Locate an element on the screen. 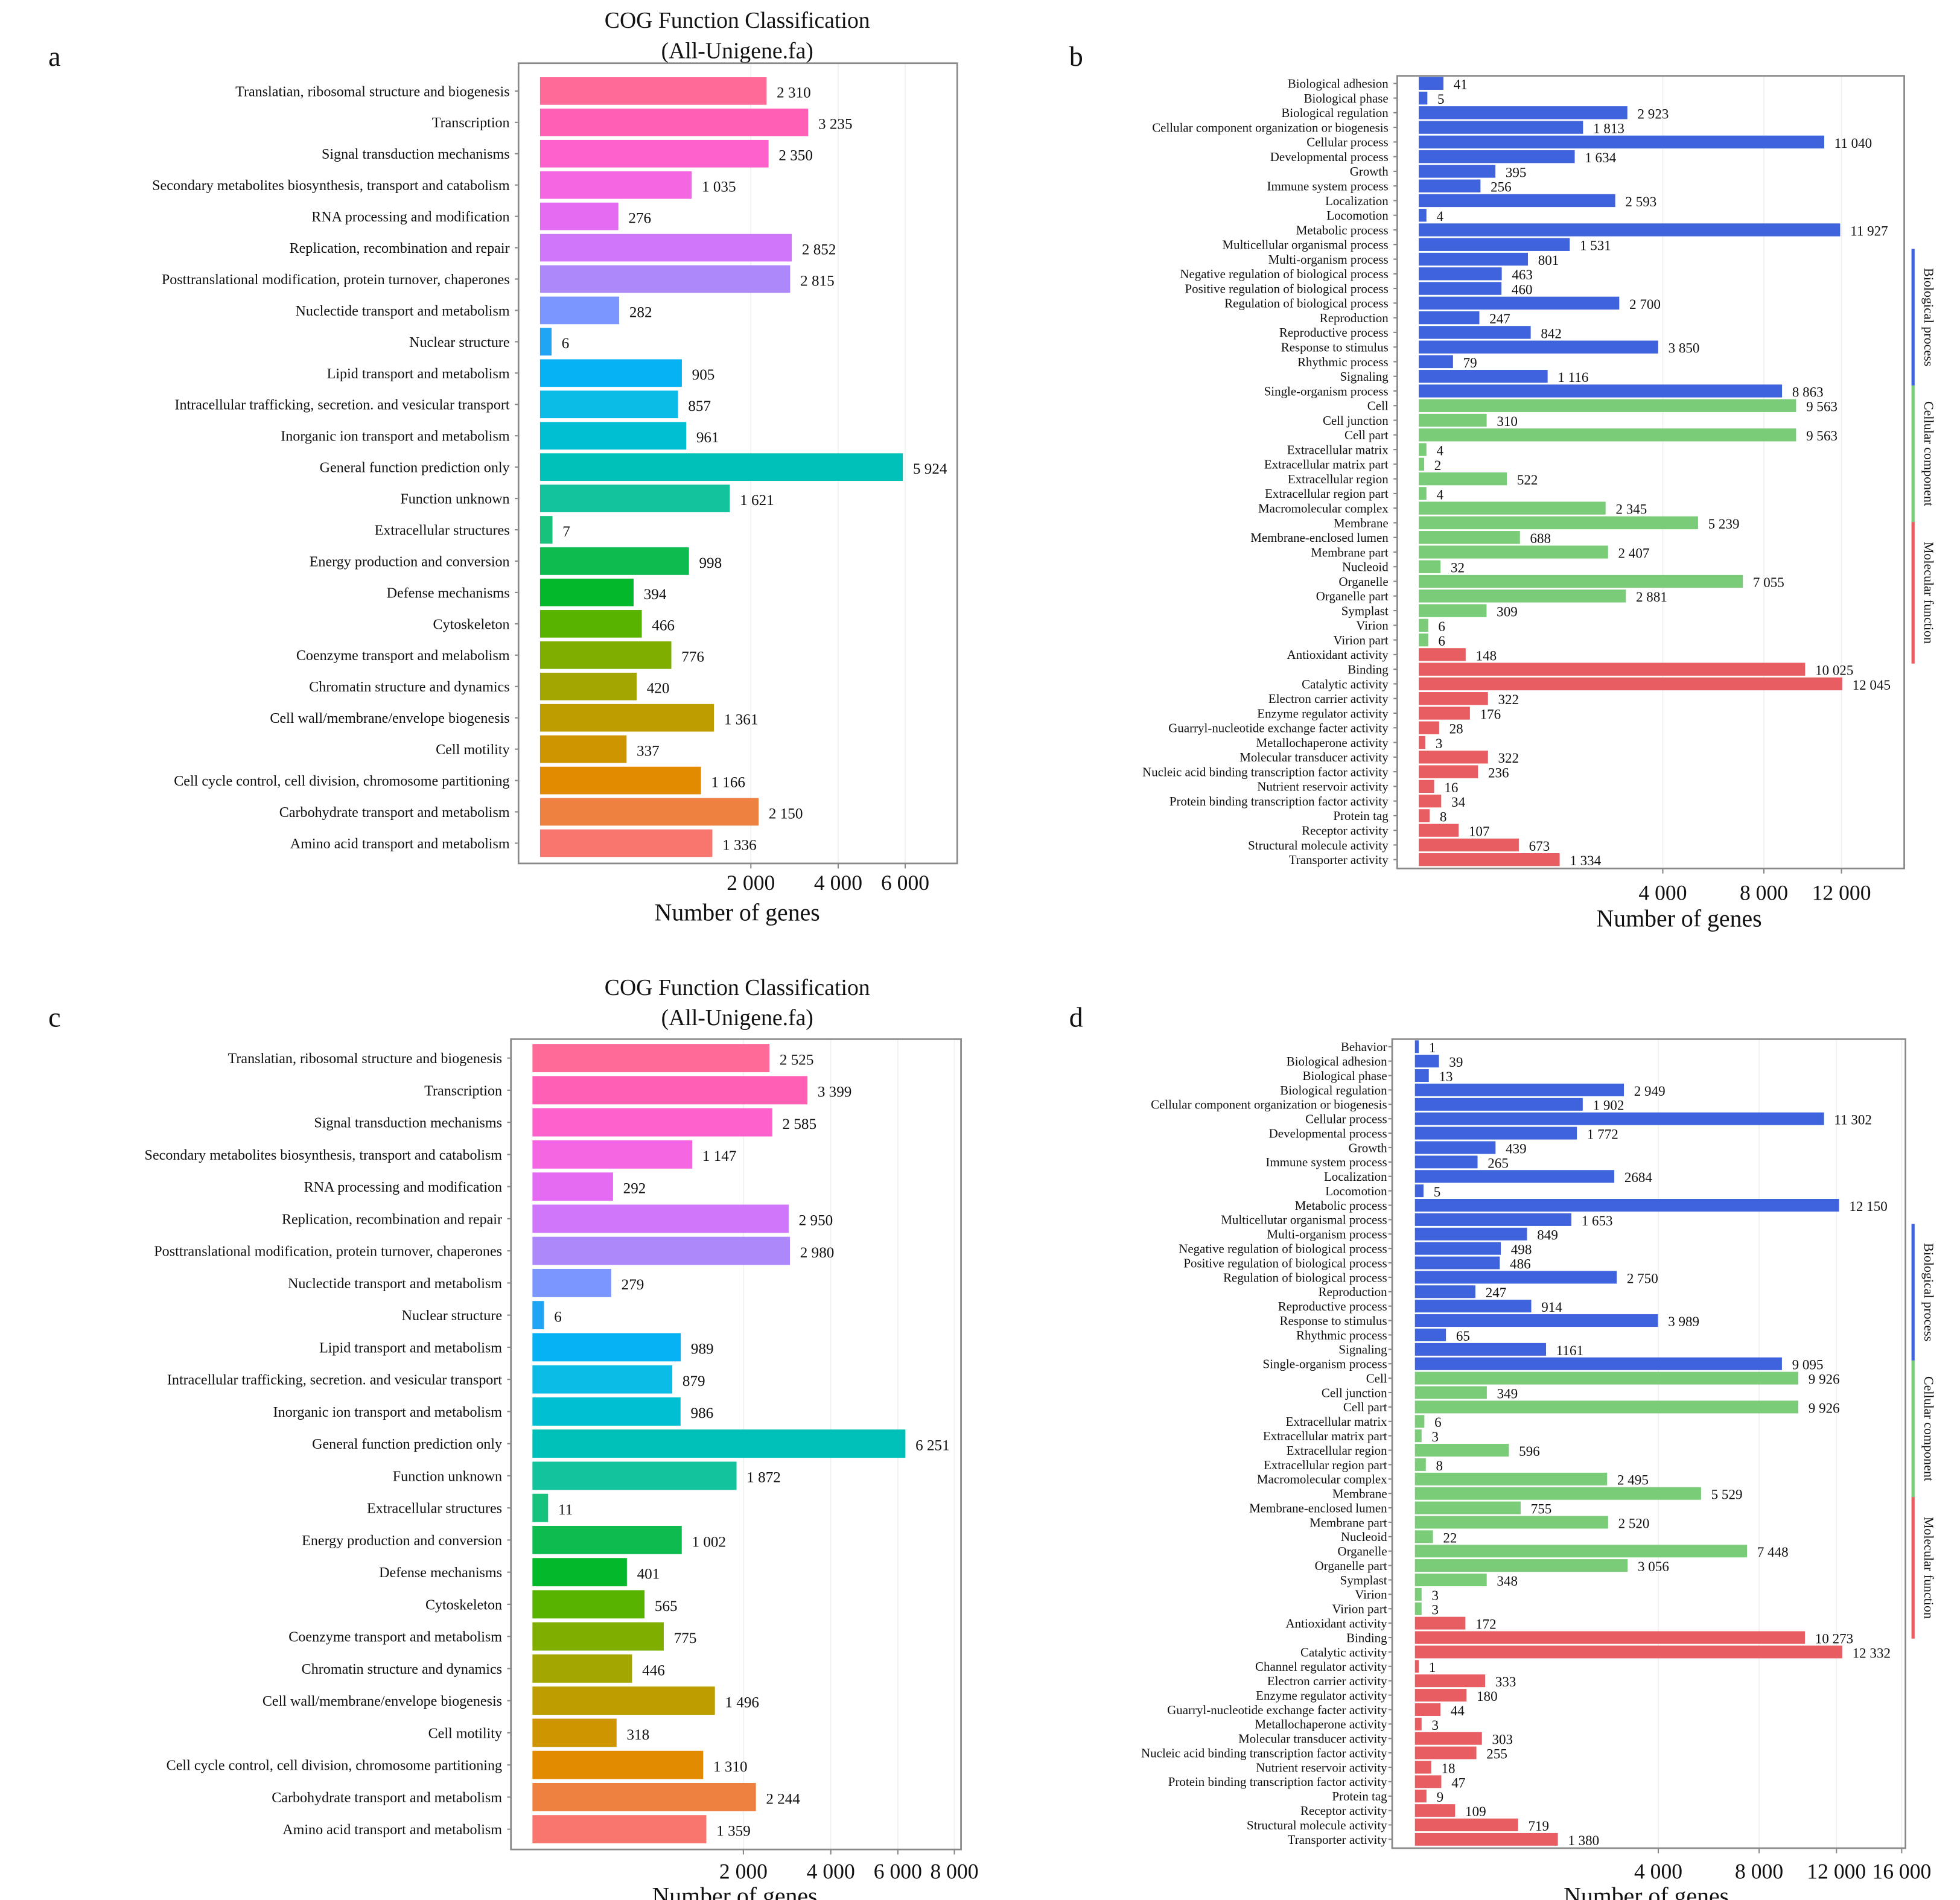 This screenshot has height=1900, width=1960. data-label: 2684 is located at coordinates (1639, 1177).